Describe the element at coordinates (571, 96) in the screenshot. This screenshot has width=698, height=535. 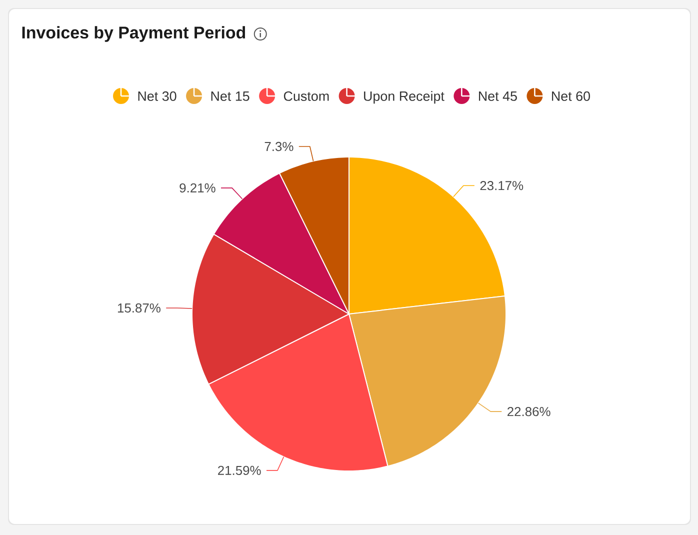
I see `legend-label: Net 60` at that location.